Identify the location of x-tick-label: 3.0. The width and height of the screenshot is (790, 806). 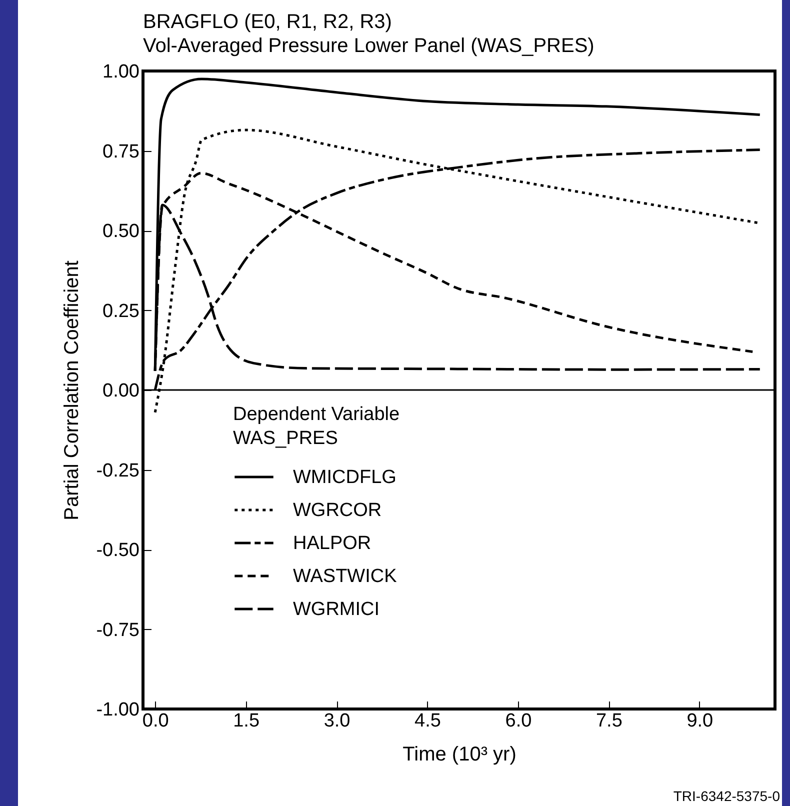
(337, 721).